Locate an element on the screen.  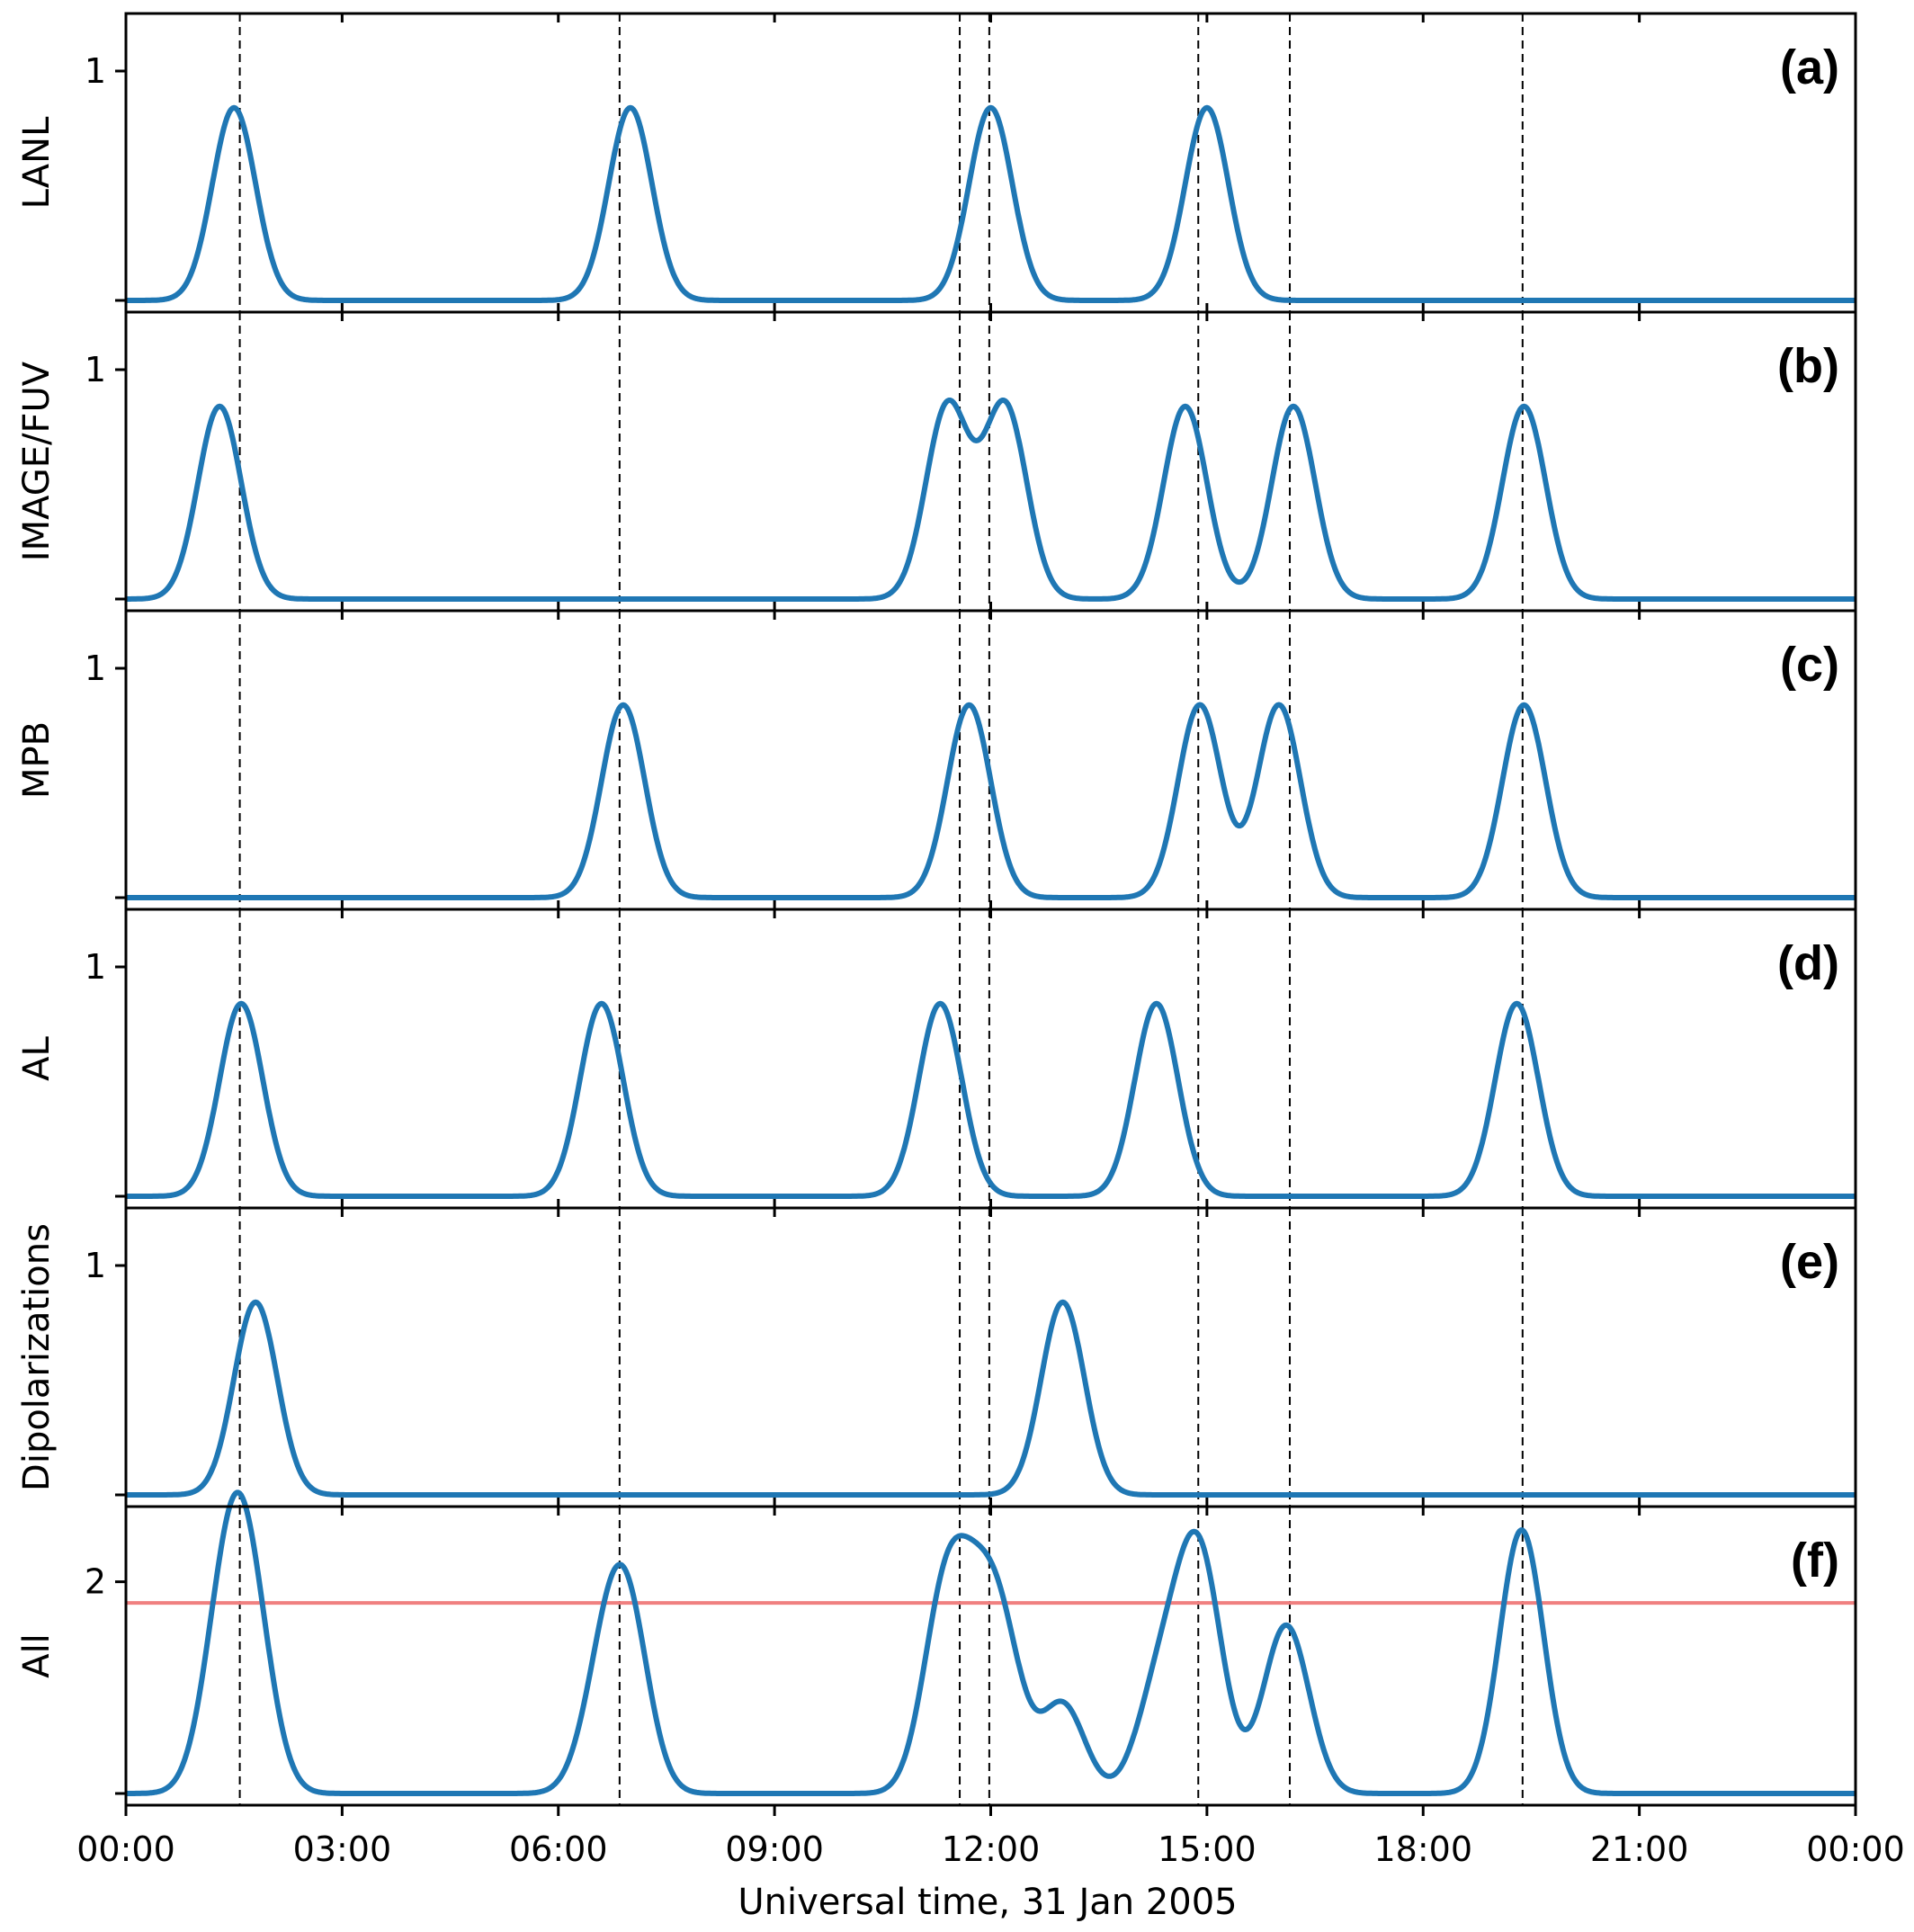
x-tick-label: 18:00 is located at coordinates (1422, 1849).